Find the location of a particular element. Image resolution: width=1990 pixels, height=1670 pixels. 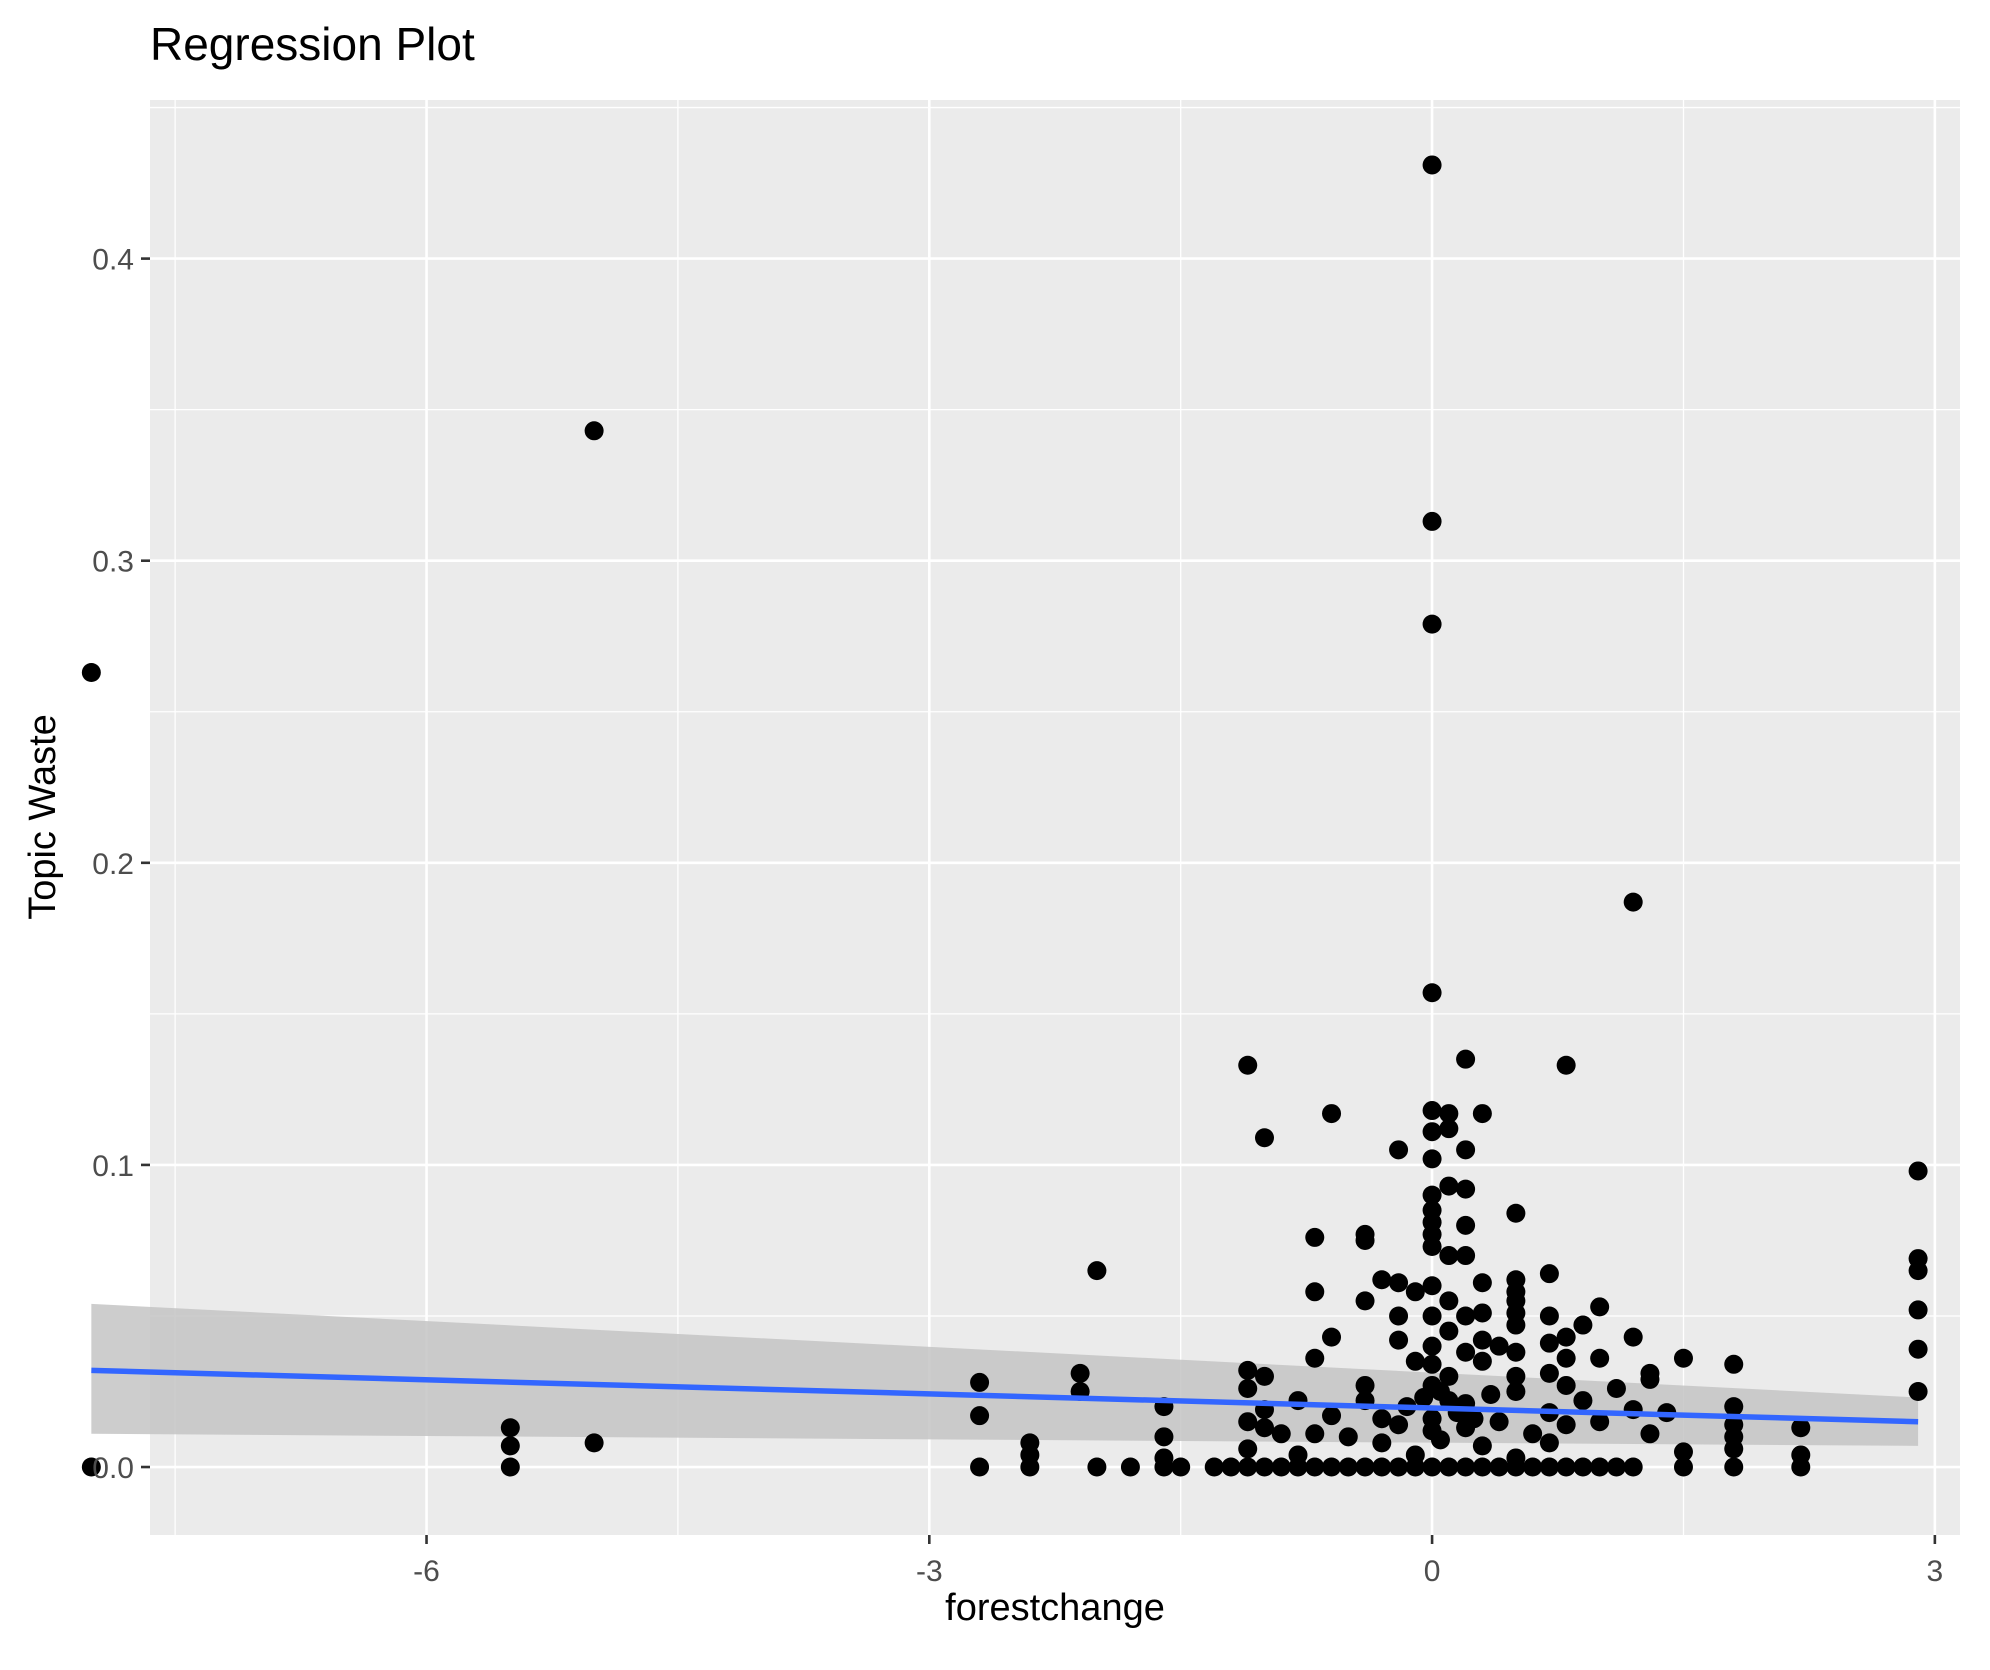

x-tick-label: -3 is located at coordinates (929, 1571).